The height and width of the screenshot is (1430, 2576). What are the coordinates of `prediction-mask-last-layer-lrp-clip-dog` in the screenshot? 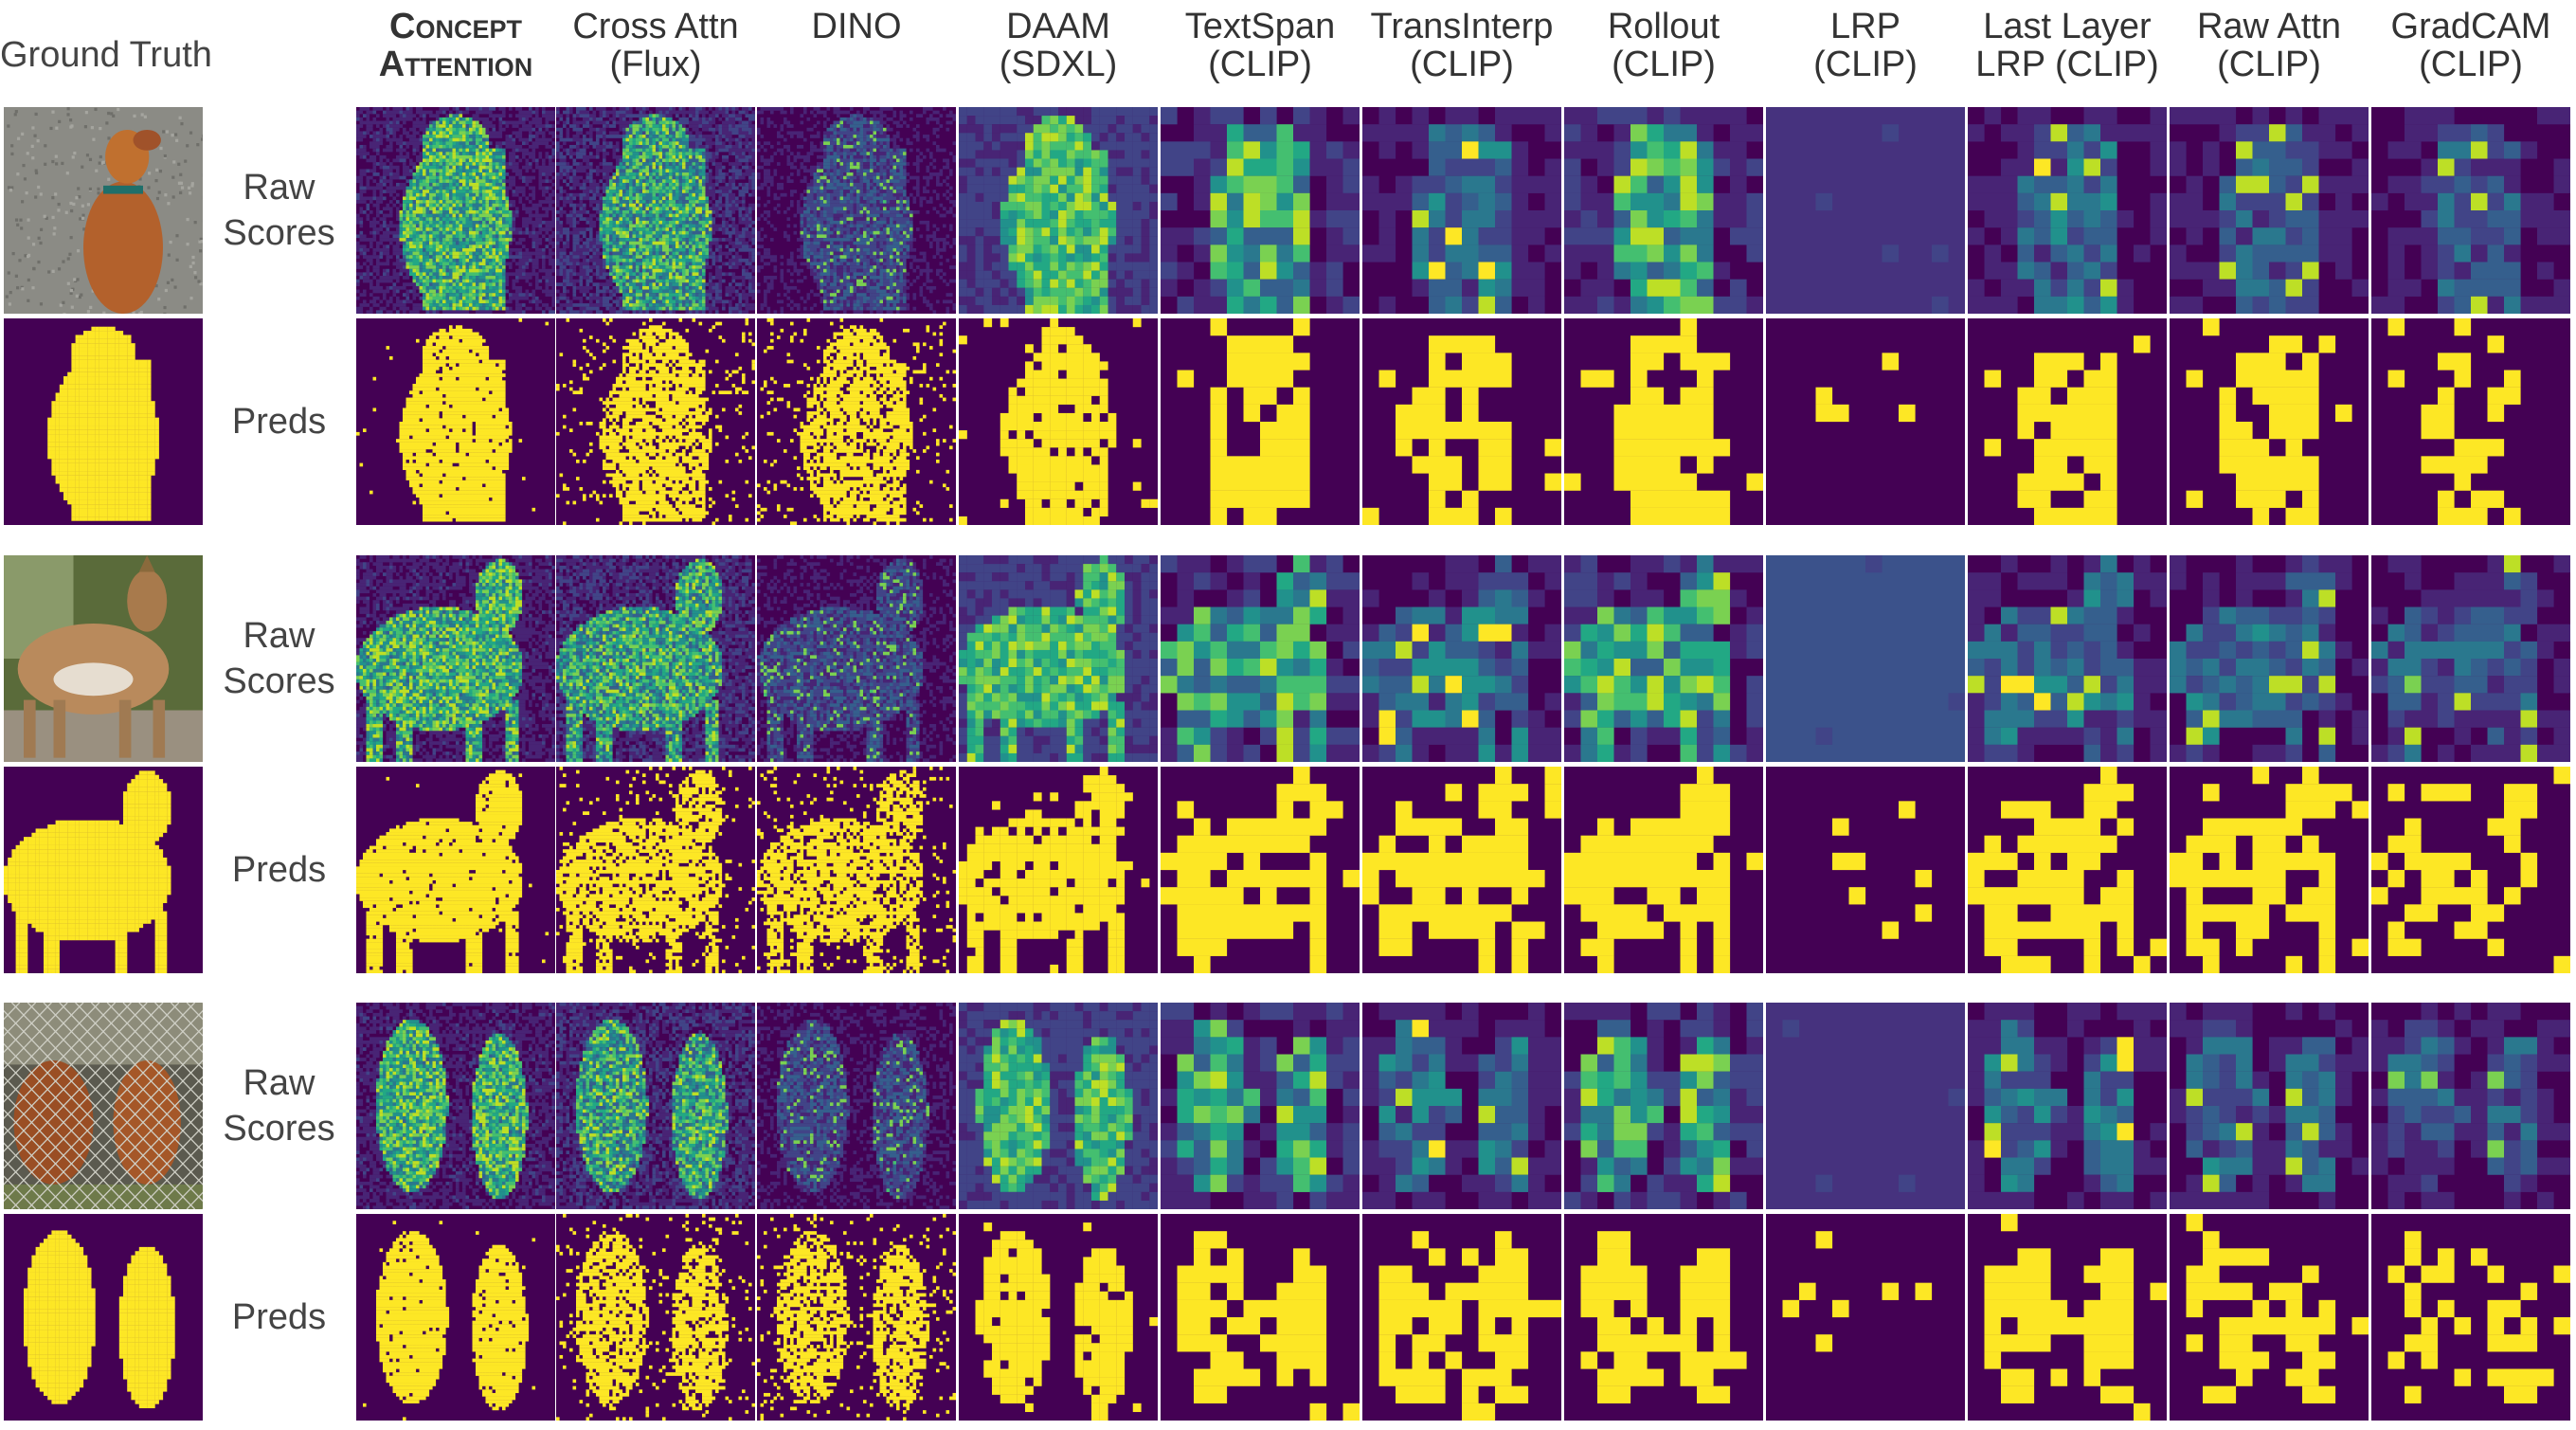 It's located at (2067, 421).